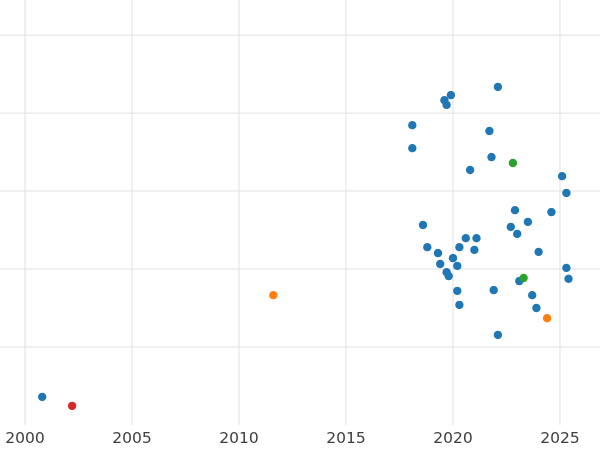  Describe the element at coordinates (24, 438) in the screenshot. I see `x-tick-label: 2000` at that location.